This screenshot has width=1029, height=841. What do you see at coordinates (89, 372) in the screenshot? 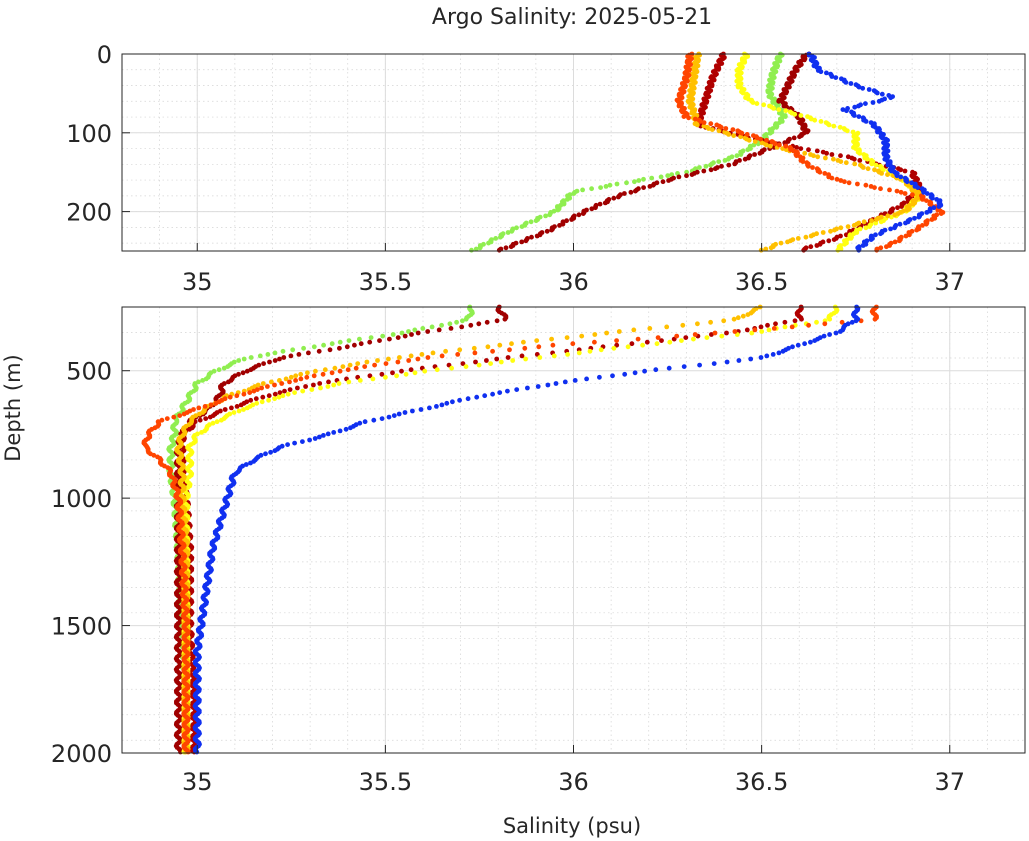
I see `y-tick-label: 500` at bounding box center [89, 372].